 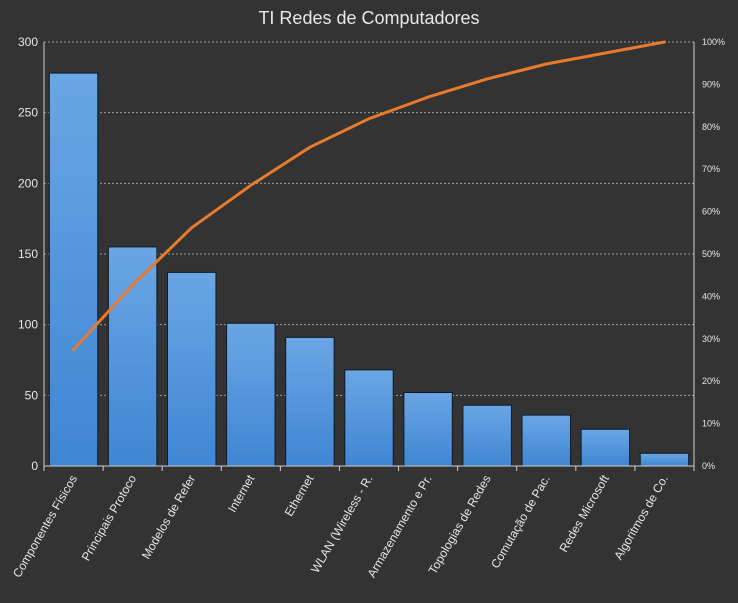 What do you see at coordinates (711, 169) in the screenshot?
I see `y2-tick-label: 70%` at bounding box center [711, 169].